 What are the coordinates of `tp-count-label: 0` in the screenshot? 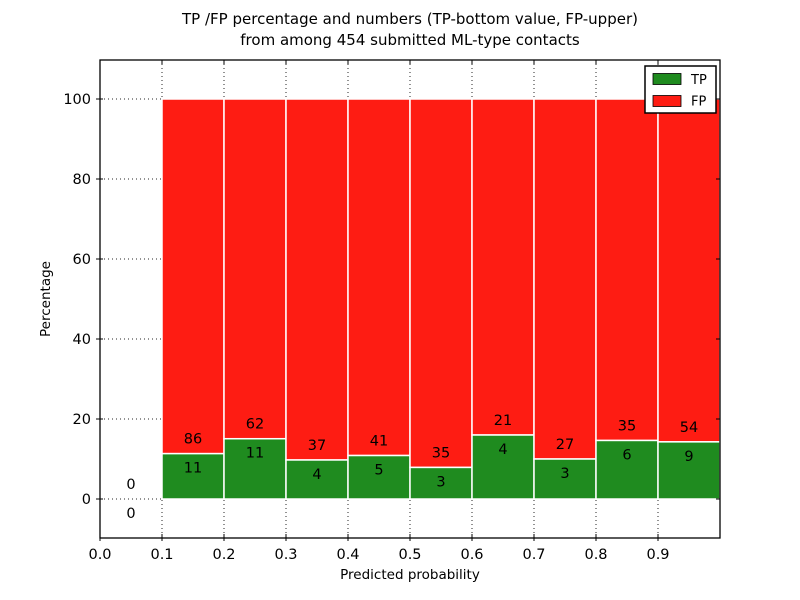 It's located at (130, 514).